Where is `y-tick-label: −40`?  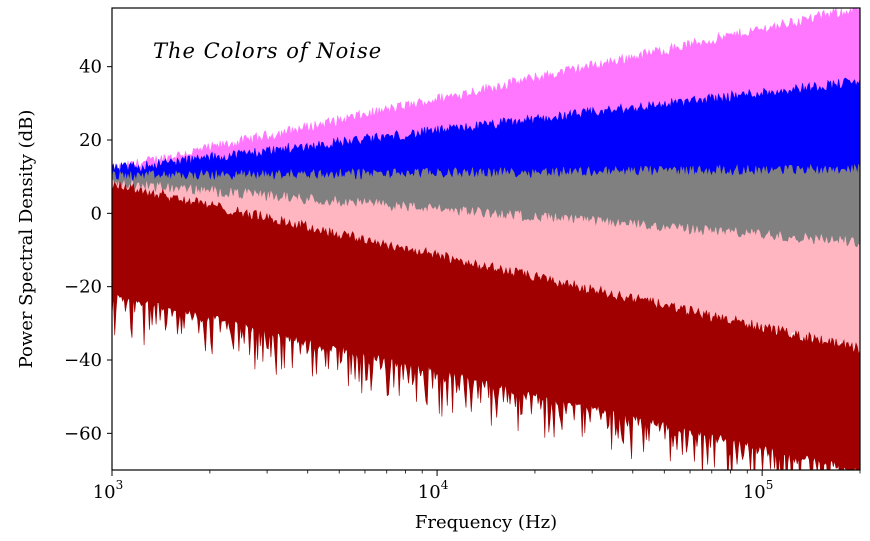
y-tick-label: −40 is located at coordinates (83, 360).